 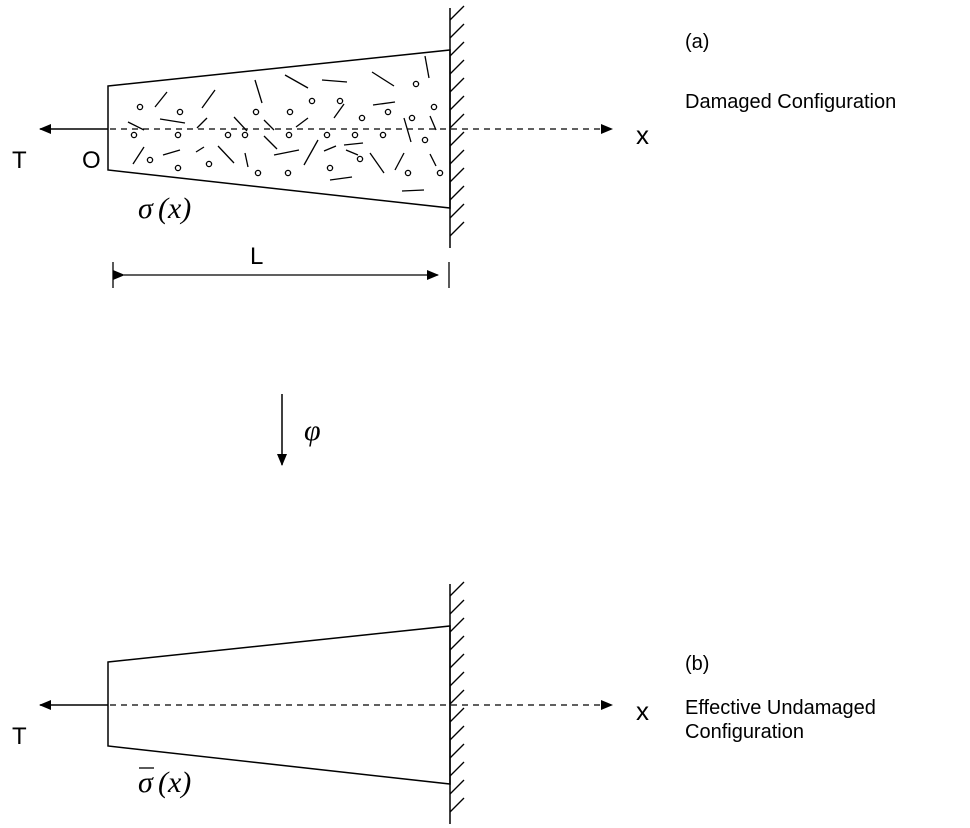 What do you see at coordinates (744, 732) in the screenshot?
I see `caption-b-line2: Configuration` at bounding box center [744, 732].